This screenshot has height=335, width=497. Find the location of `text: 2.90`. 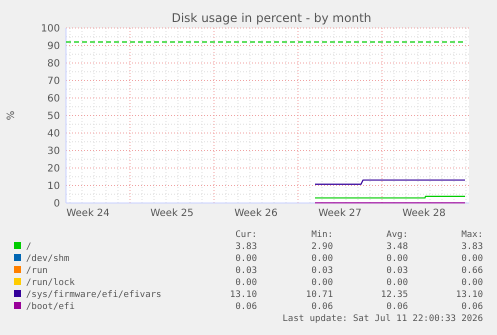

text: 2.90 is located at coordinates (322, 247).